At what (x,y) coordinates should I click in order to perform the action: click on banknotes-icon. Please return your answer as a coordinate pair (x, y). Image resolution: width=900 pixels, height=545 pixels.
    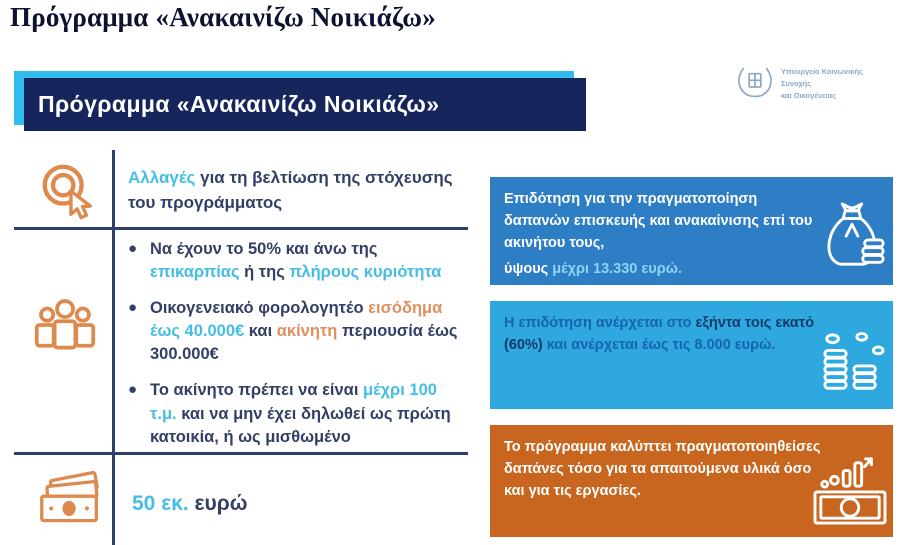
    Looking at the image, I should click on (70, 501).